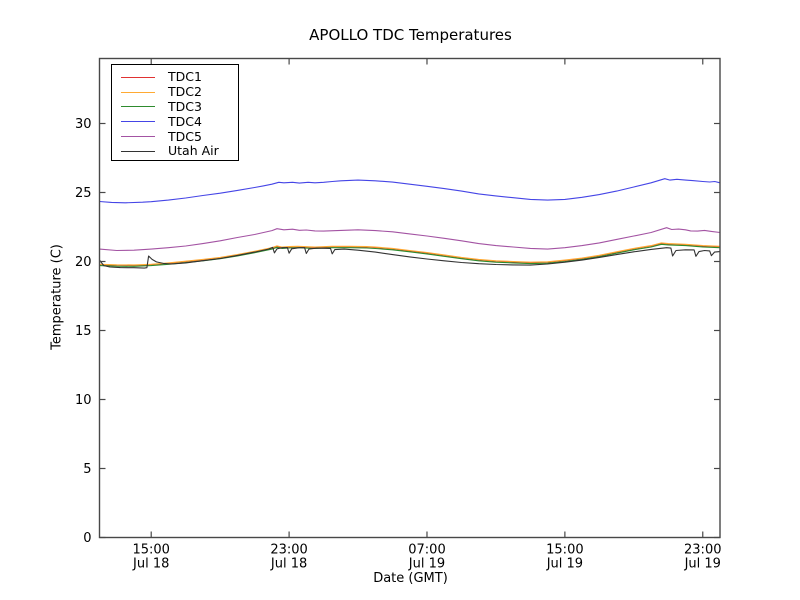 This screenshot has width=800, height=600. I want to click on y-tick-label: 25, so click(83, 193).